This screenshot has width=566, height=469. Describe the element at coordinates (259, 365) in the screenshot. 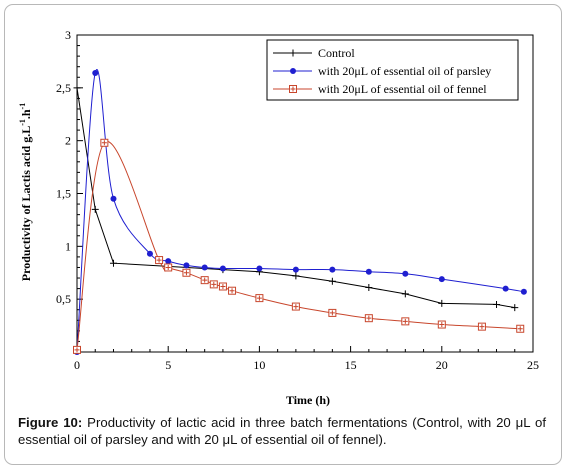

I see `x-tick-label: 10` at that location.